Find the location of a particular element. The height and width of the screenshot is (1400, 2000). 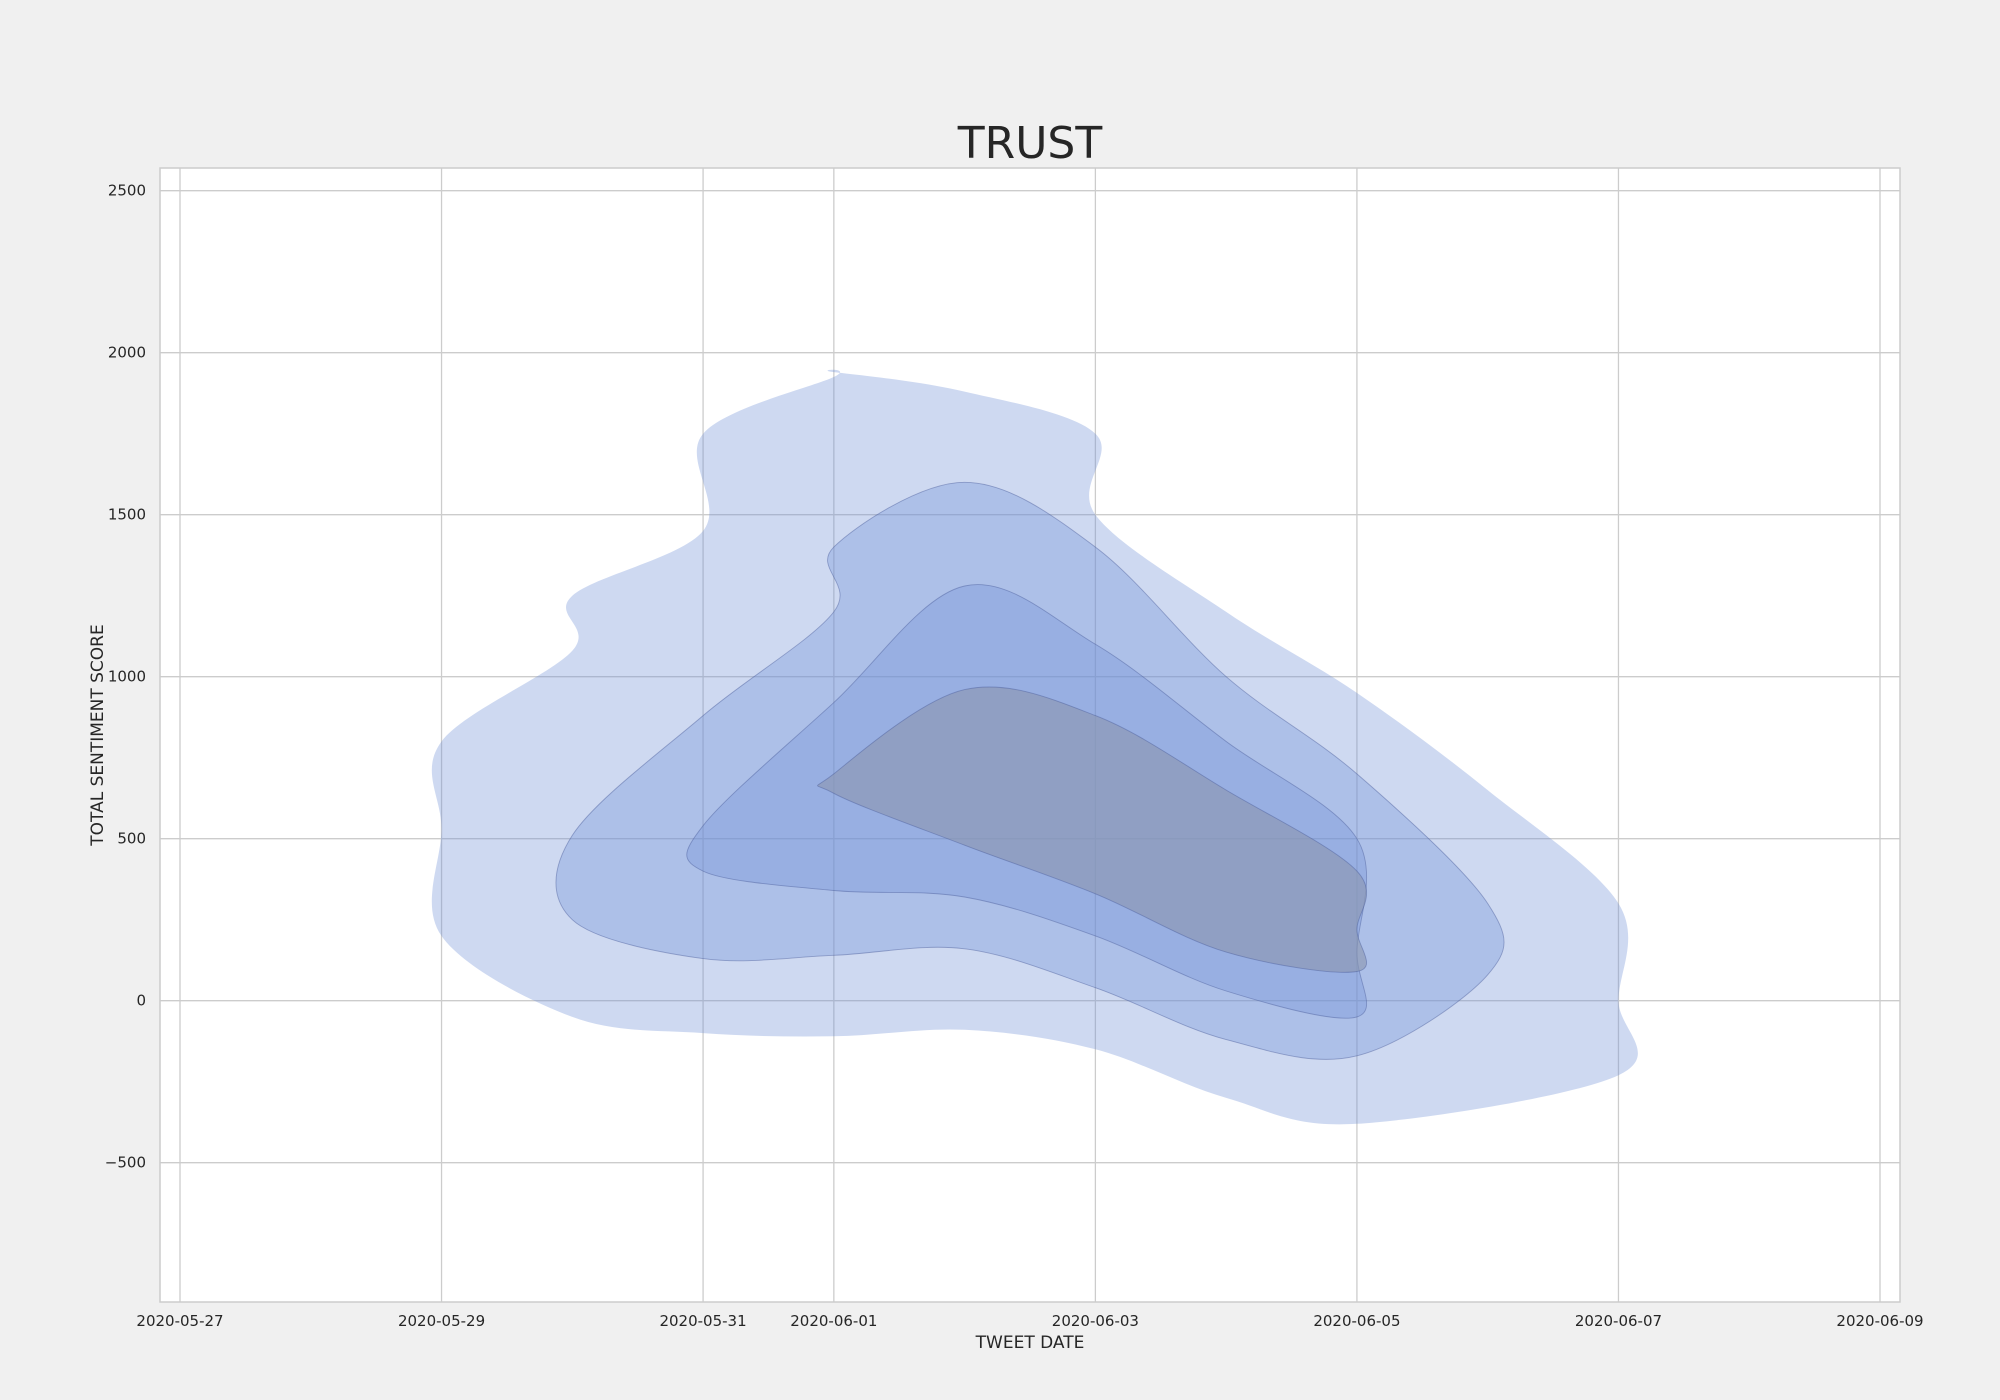

y-tick-label: 500 is located at coordinates (131, 839).